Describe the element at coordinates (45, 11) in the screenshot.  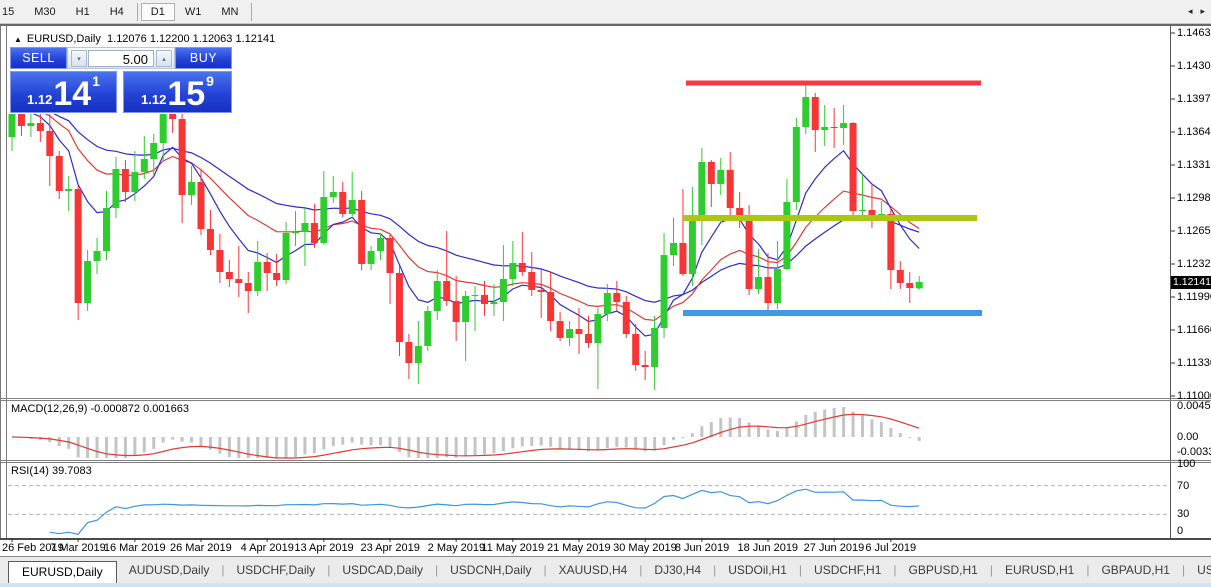
I see `timeframe-button-m30: M30` at that location.